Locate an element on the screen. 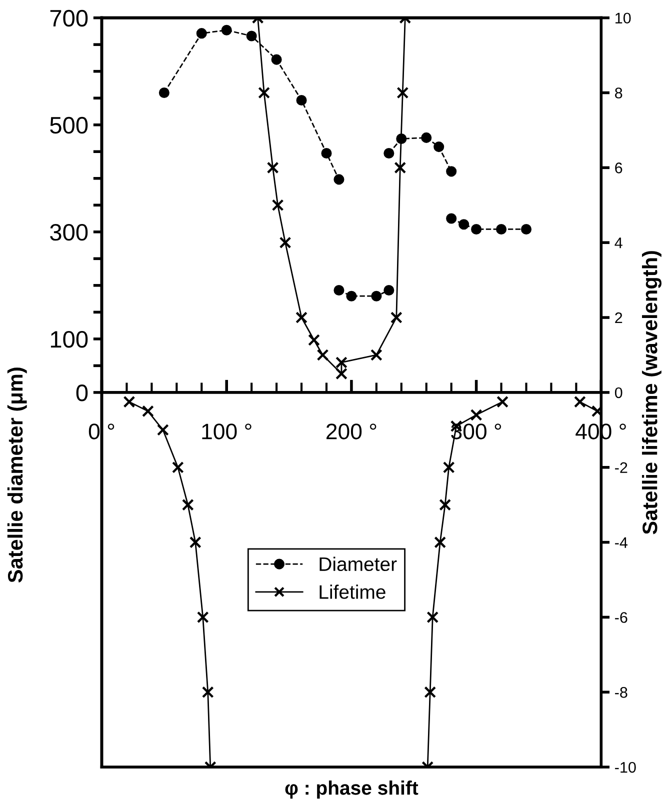 Image resolution: width=665 pixels, height=810 pixels. y-tick-label: 100 is located at coordinates (69, 339).